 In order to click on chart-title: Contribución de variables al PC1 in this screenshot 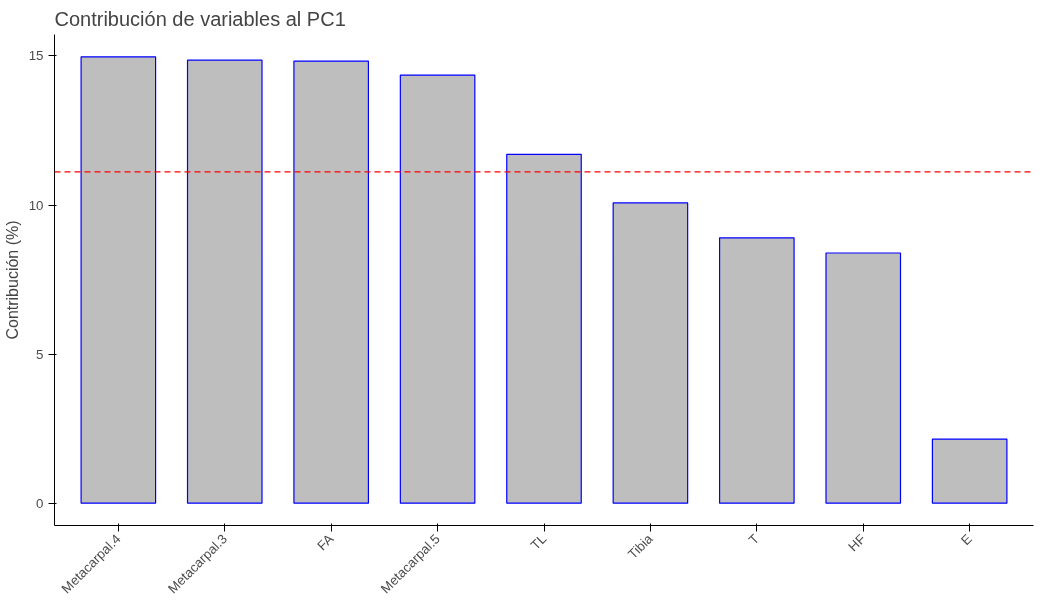, I will do `click(200, 18)`.